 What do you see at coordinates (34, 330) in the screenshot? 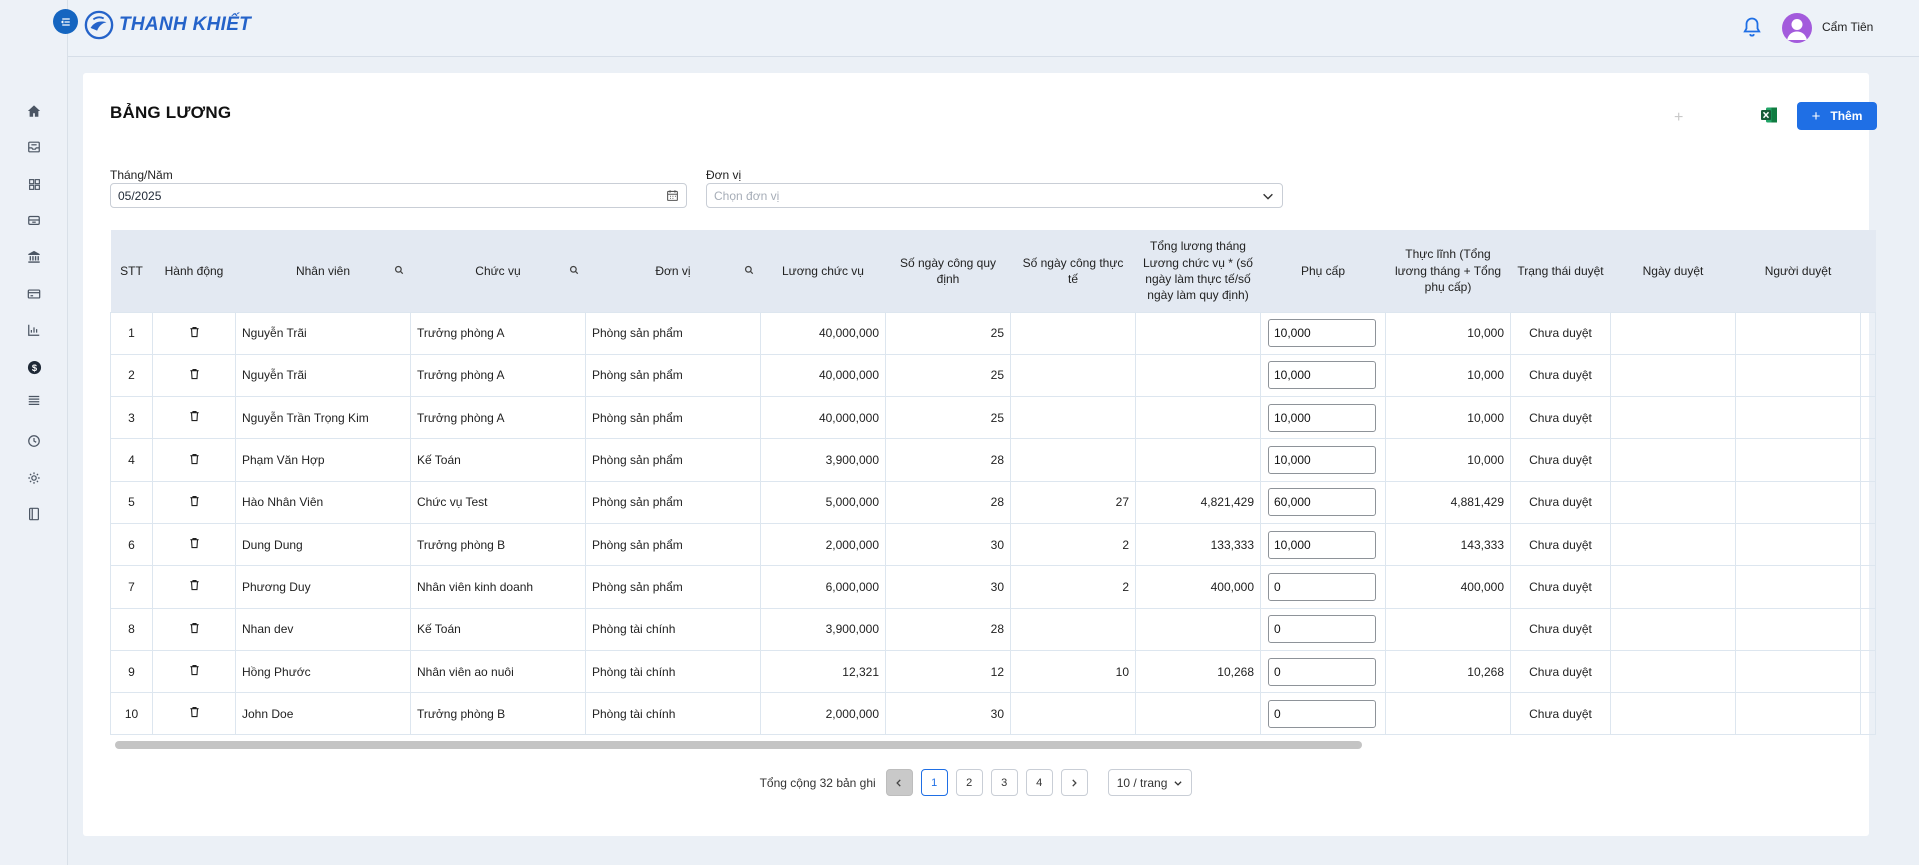
I see `chart-icon` at bounding box center [34, 330].